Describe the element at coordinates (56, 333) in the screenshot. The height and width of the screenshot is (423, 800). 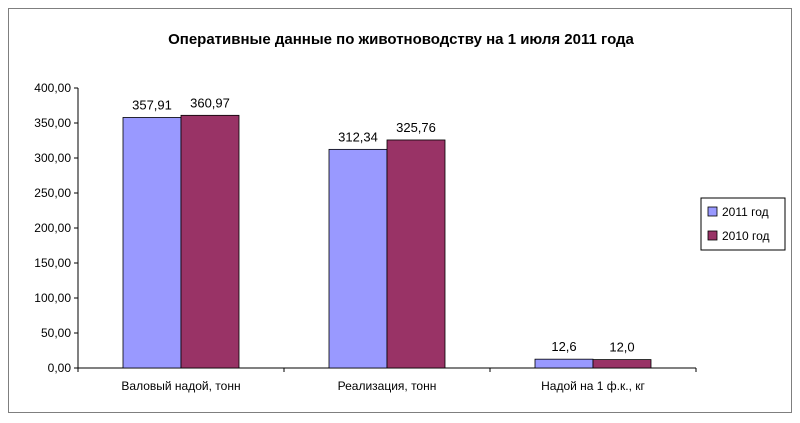
I see `y-tick-label: 50,00` at that location.